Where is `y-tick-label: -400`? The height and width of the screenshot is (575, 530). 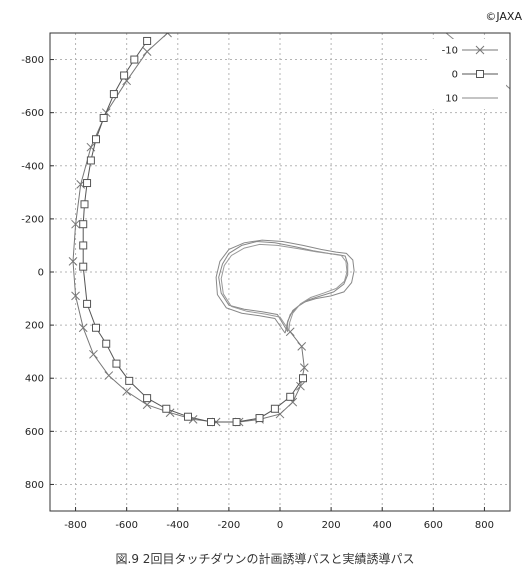
y-tick-label: -400 is located at coordinates (32, 166).